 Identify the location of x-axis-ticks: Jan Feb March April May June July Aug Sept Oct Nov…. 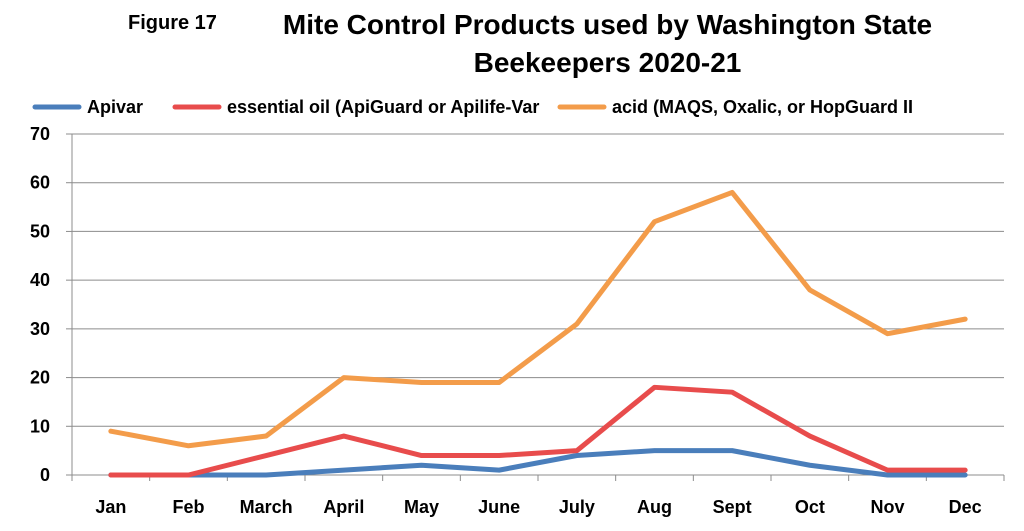
(538, 507).